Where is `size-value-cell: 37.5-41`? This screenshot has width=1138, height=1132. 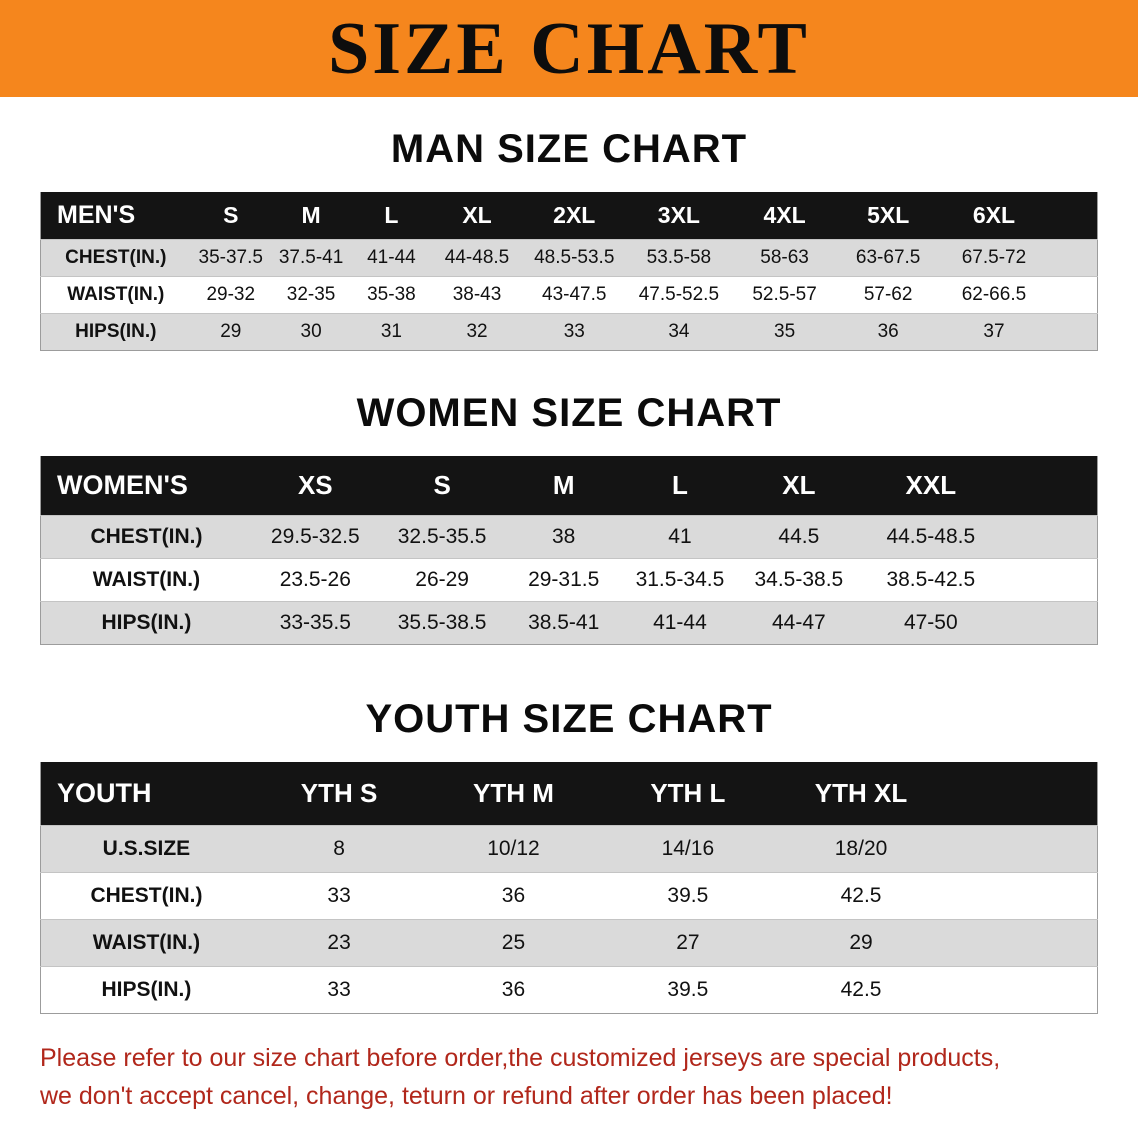
size-value-cell: 37.5-41 is located at coordinates (311, 257).